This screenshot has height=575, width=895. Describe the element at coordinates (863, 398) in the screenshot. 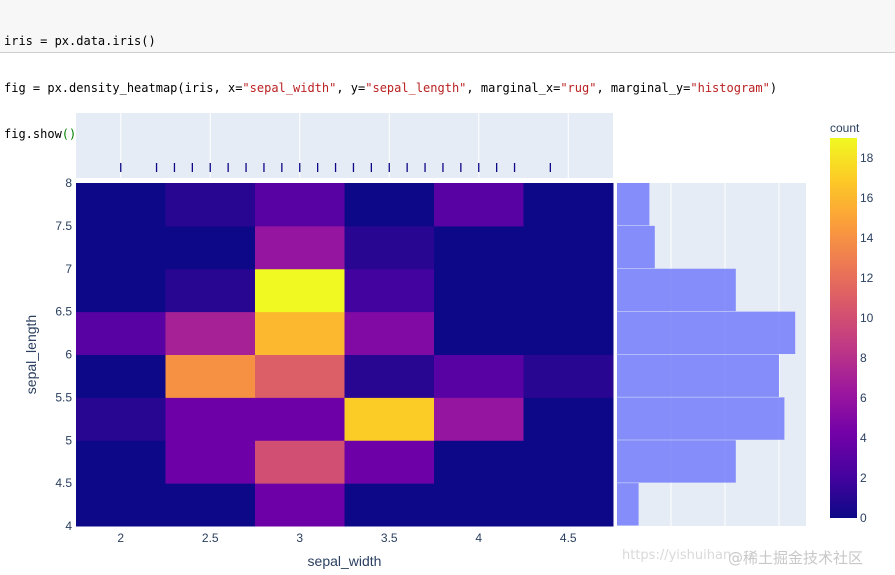

I see `colorbar-tick-label: 6` at that location.